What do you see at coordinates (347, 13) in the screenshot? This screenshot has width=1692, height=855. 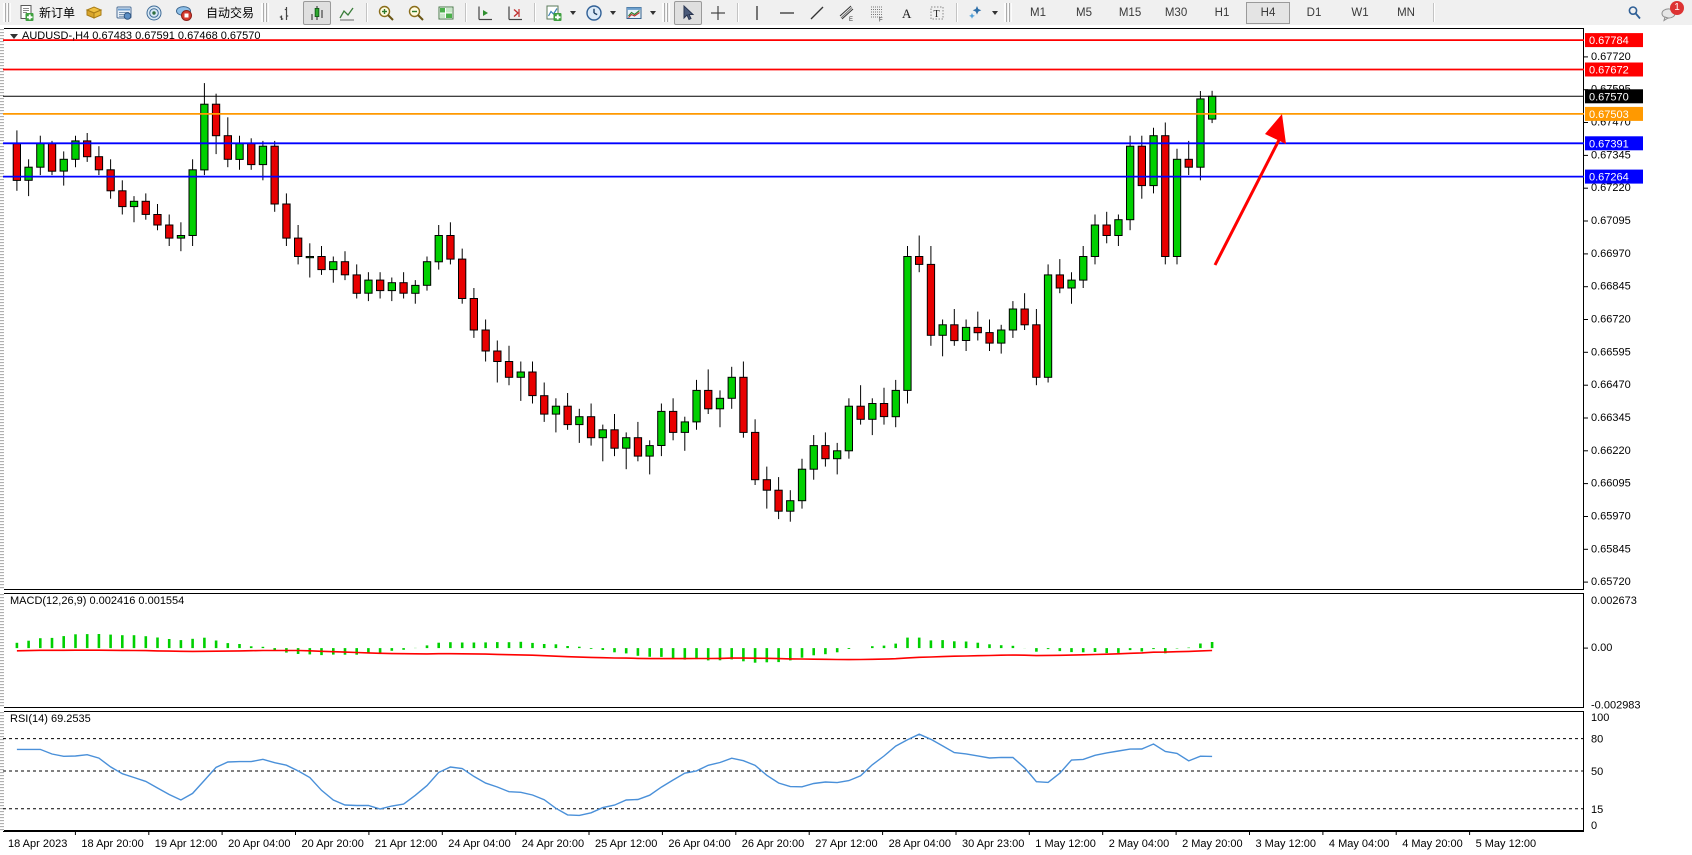 I see `line-chart-button` at bounding box center [347, 13].